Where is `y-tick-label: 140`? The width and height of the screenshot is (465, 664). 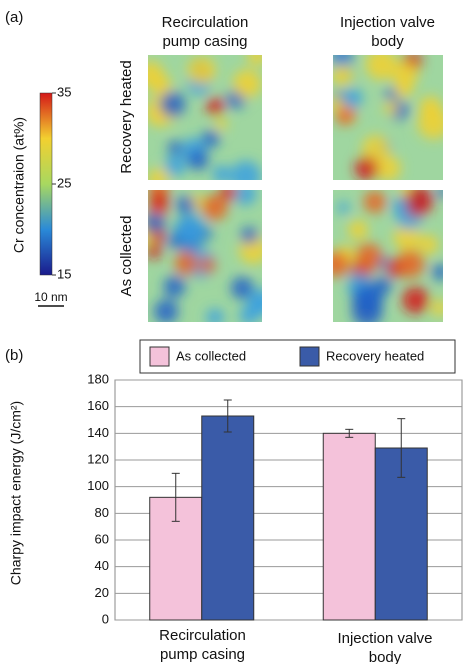
y-tick-label: 140 is located at coordinates (98, 432).